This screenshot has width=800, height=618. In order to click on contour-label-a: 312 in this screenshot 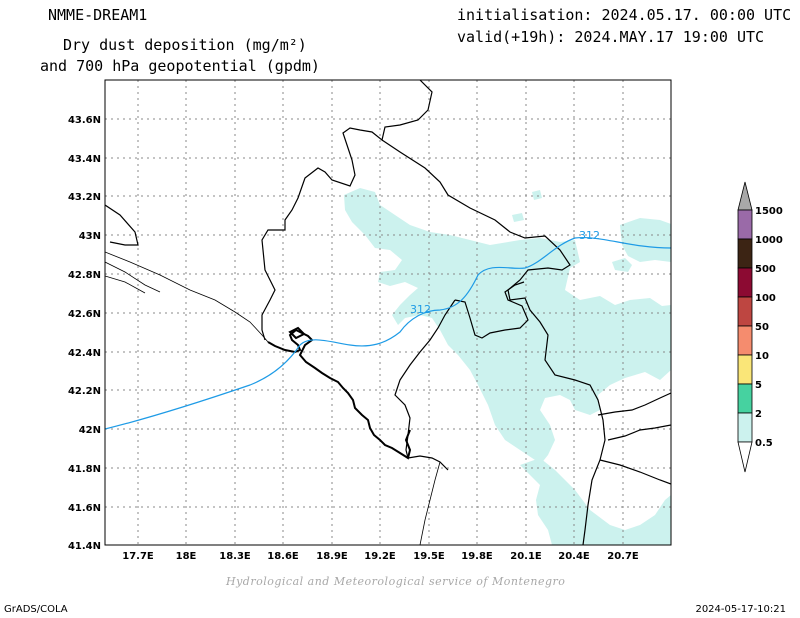, I will do `click(420, 309)`.